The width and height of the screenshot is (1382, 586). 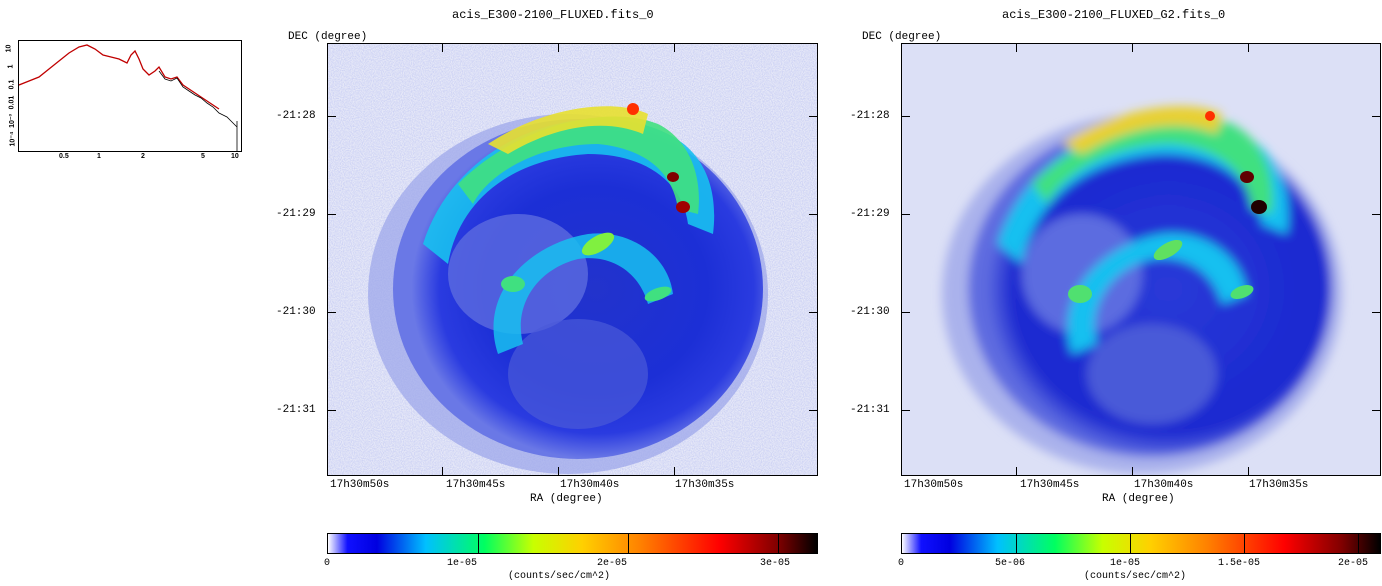 I want to click on colorbar-tick-label: 3e-05, so click(x=775, y=563).